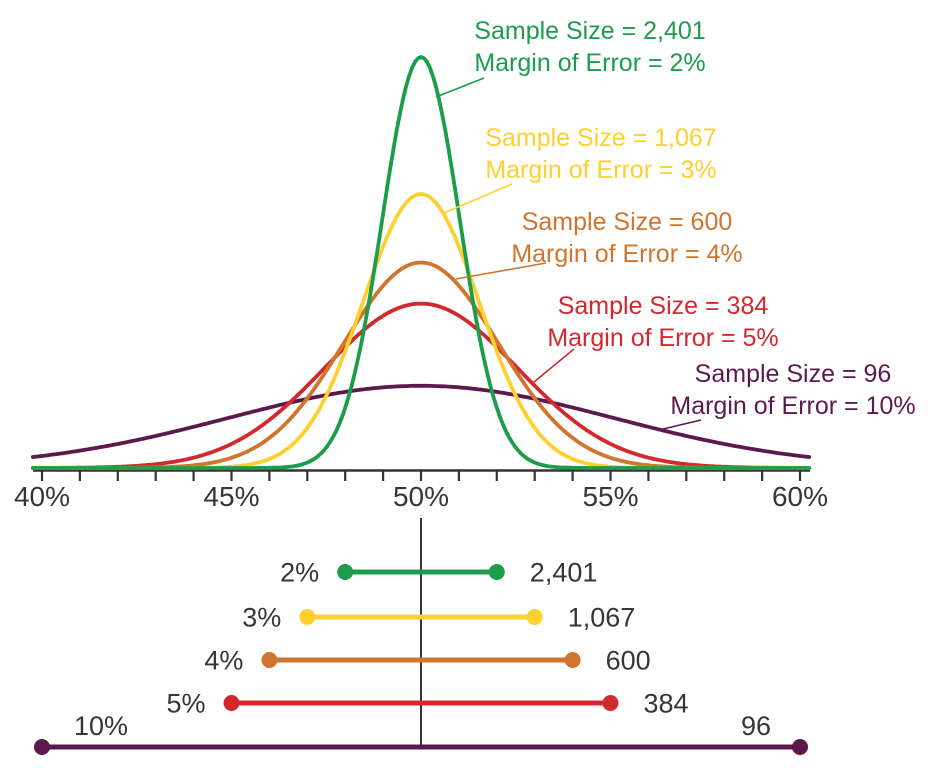 This screenshot has width=942, height=768. I want to click on annotation-margin-of-error-600: Margin of Error = 4%, so click(626, 254).